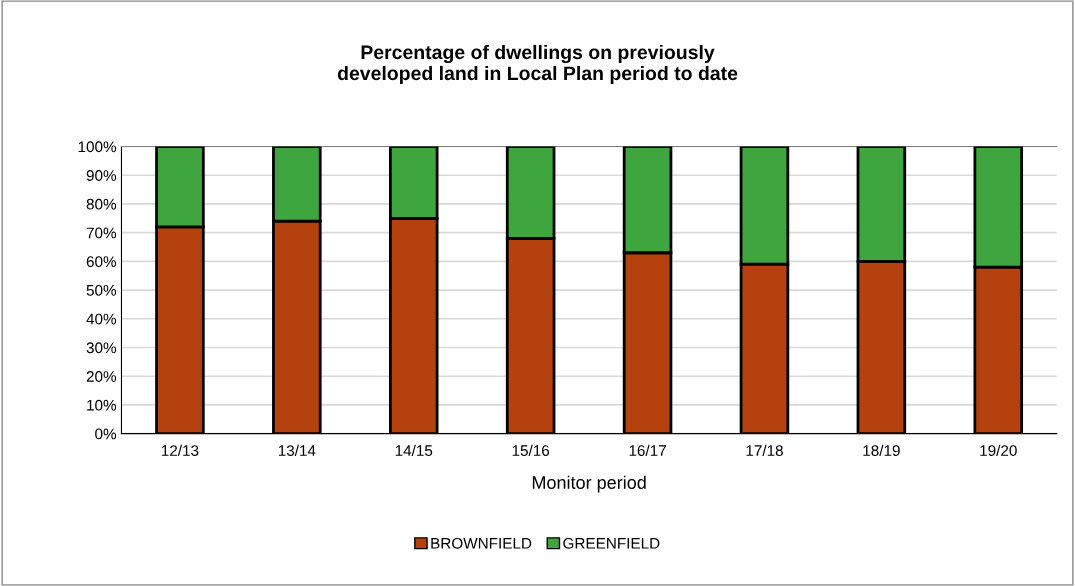  Describe the element at coordinates (881, 450) in the screenshot. I see `x-tick-label: 18/19` at that location.